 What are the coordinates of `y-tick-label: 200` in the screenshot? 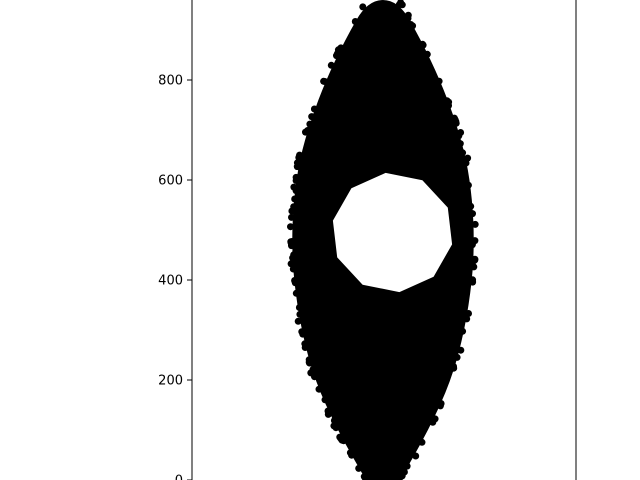 It's located at (170, 381).